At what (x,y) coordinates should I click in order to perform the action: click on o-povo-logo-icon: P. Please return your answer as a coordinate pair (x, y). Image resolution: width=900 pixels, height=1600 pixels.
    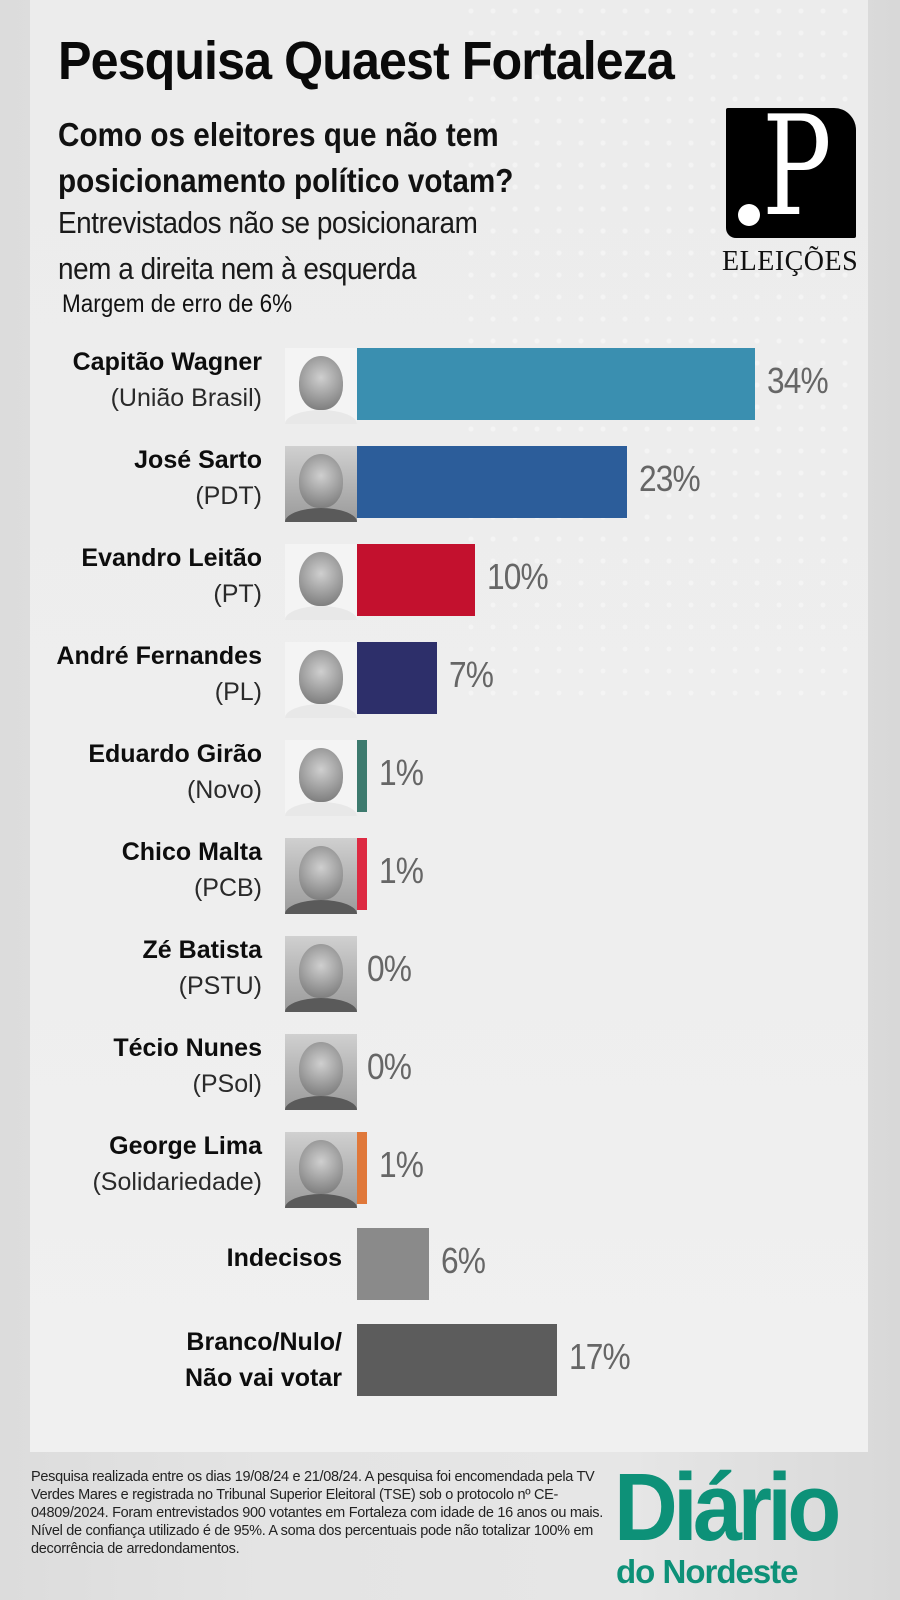
    Looking at the image, I should click on (791, 168).